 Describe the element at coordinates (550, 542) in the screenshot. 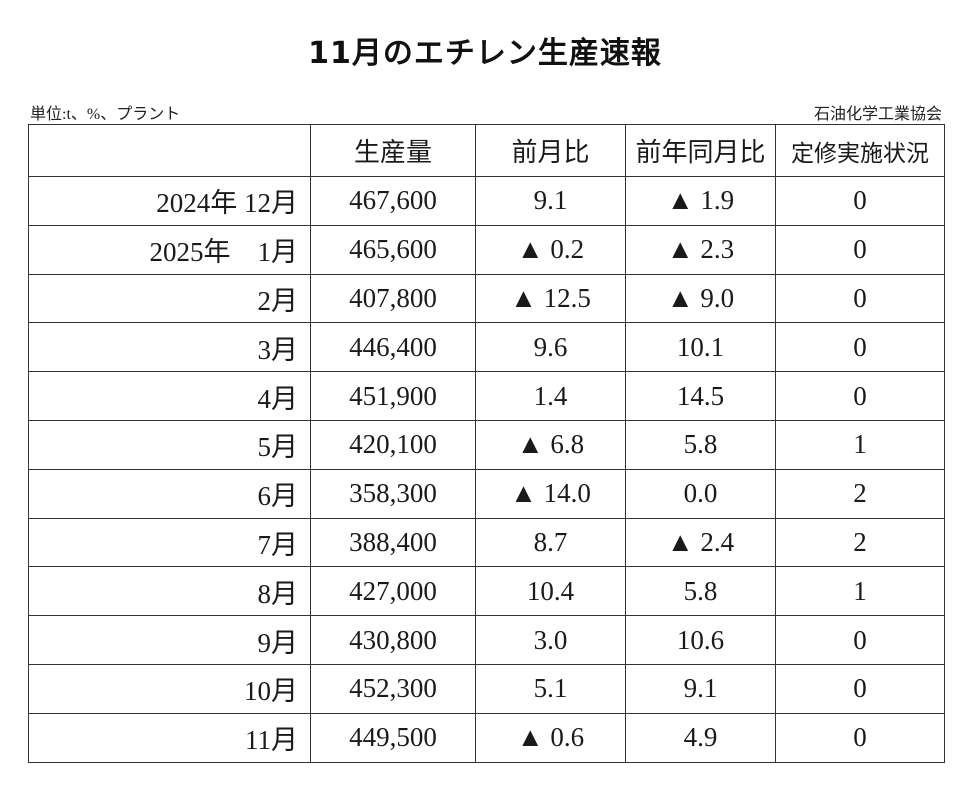

I see `month-over-month-cell: 8.7` at that location.